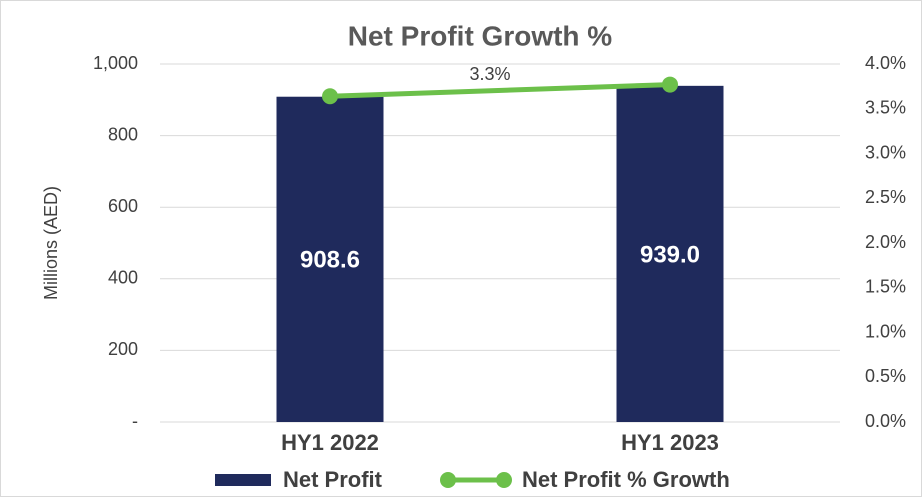  What do you see at coordinates (333, 479) in the screenshot?
I see `legend-label: Net Profit` at bounding box center [333, 479].